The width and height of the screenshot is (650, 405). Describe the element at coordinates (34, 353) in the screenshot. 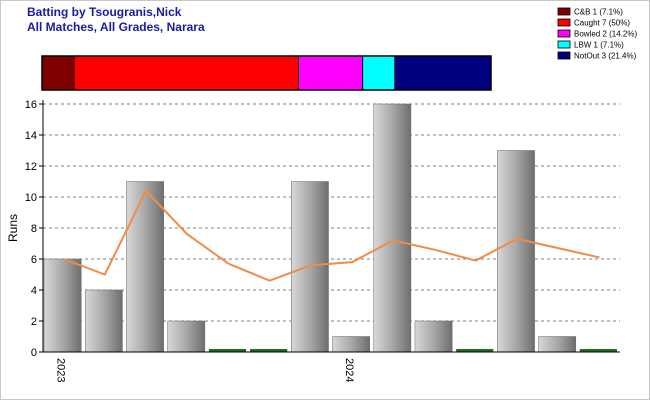

I see `y-tick-label: 0` at that location.